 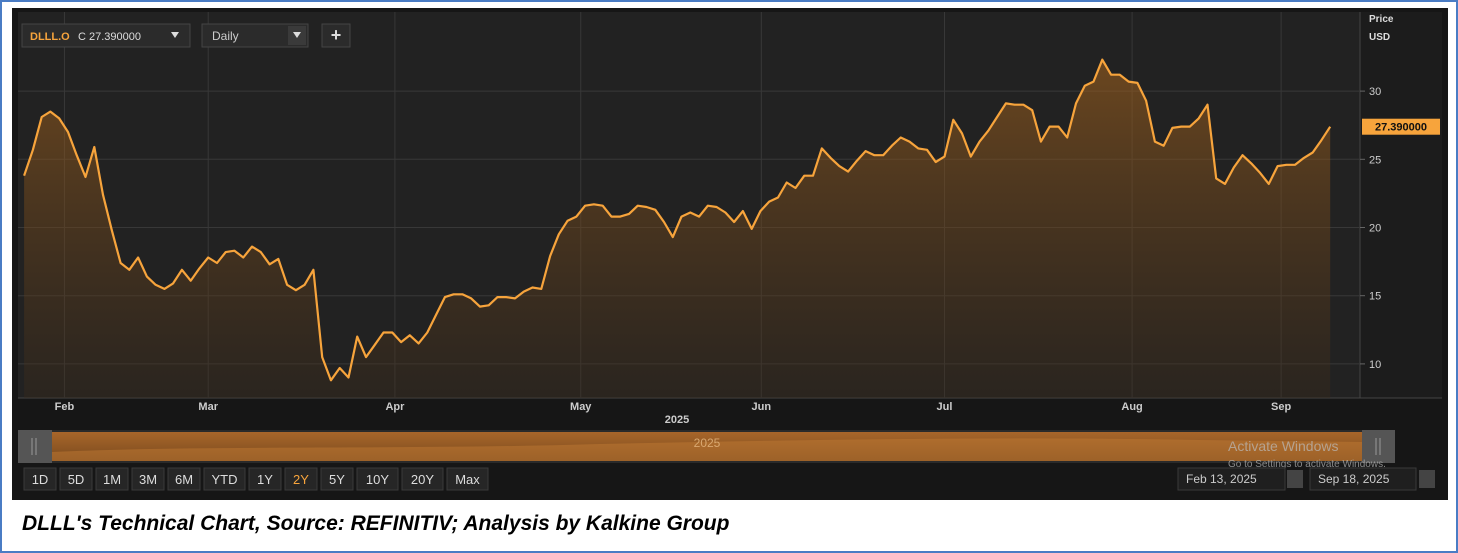 I want to click on y-tick-label: 10, so click(x=1375, y=365).